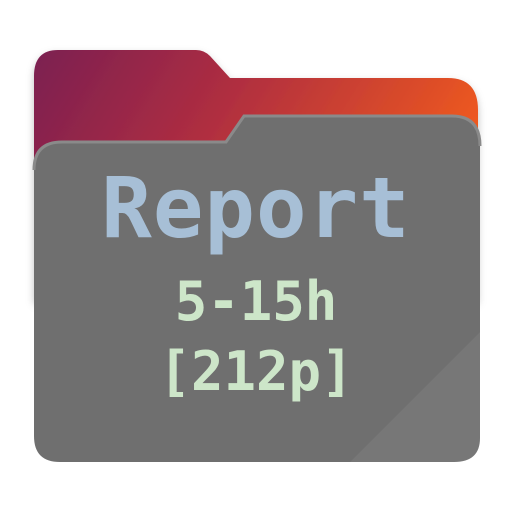 The image size is (512, 512). What do you see at coordinates (256, 301) in the screenshot?
I see `folder-hours-label: 5-15h` at bounding box center [256, 301].